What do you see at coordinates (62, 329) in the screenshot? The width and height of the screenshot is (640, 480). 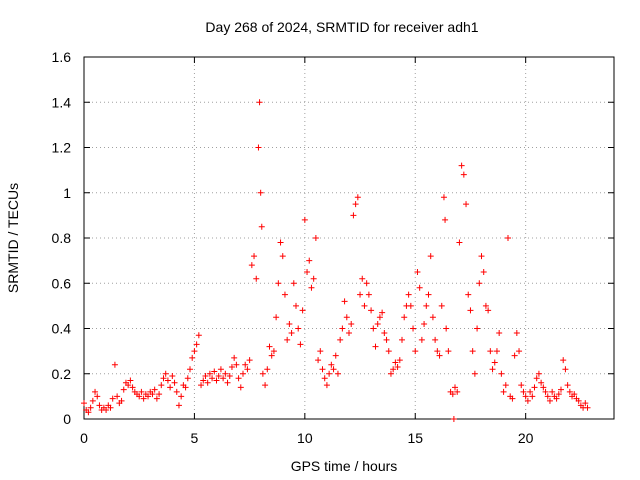 I see `y-tick-label: 0.4` at bounding box center [62, 329].